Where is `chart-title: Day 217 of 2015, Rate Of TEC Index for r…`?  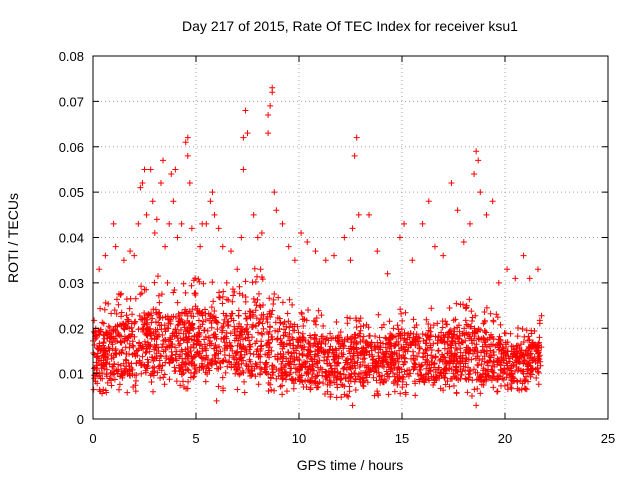 chart-title: Day 217 of 2015, Rate Of TEC Index for r… is located at coordinates (350, 26).